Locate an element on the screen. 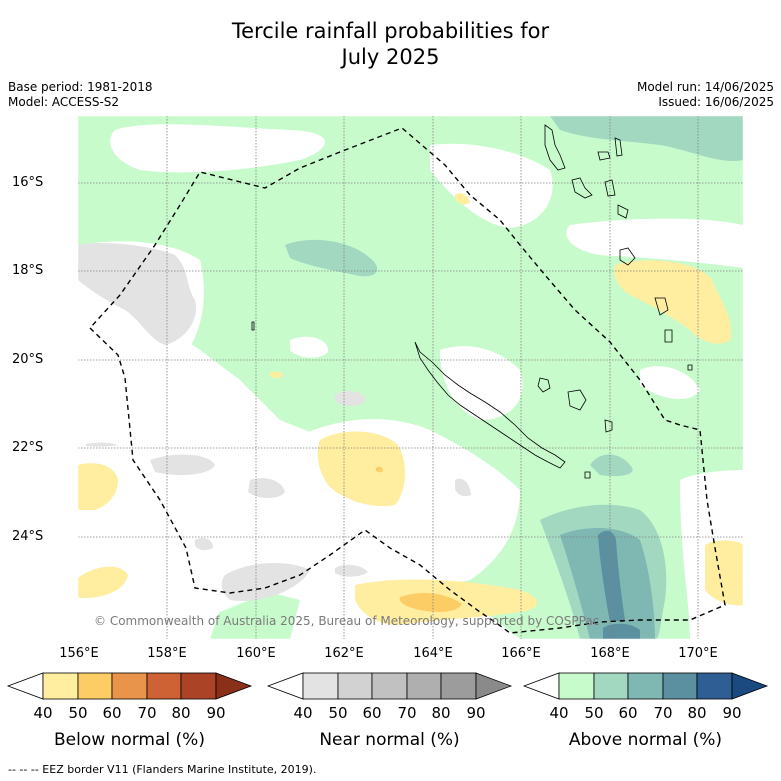  title-line-2: July 2025 is located at coordinates (390, 57).